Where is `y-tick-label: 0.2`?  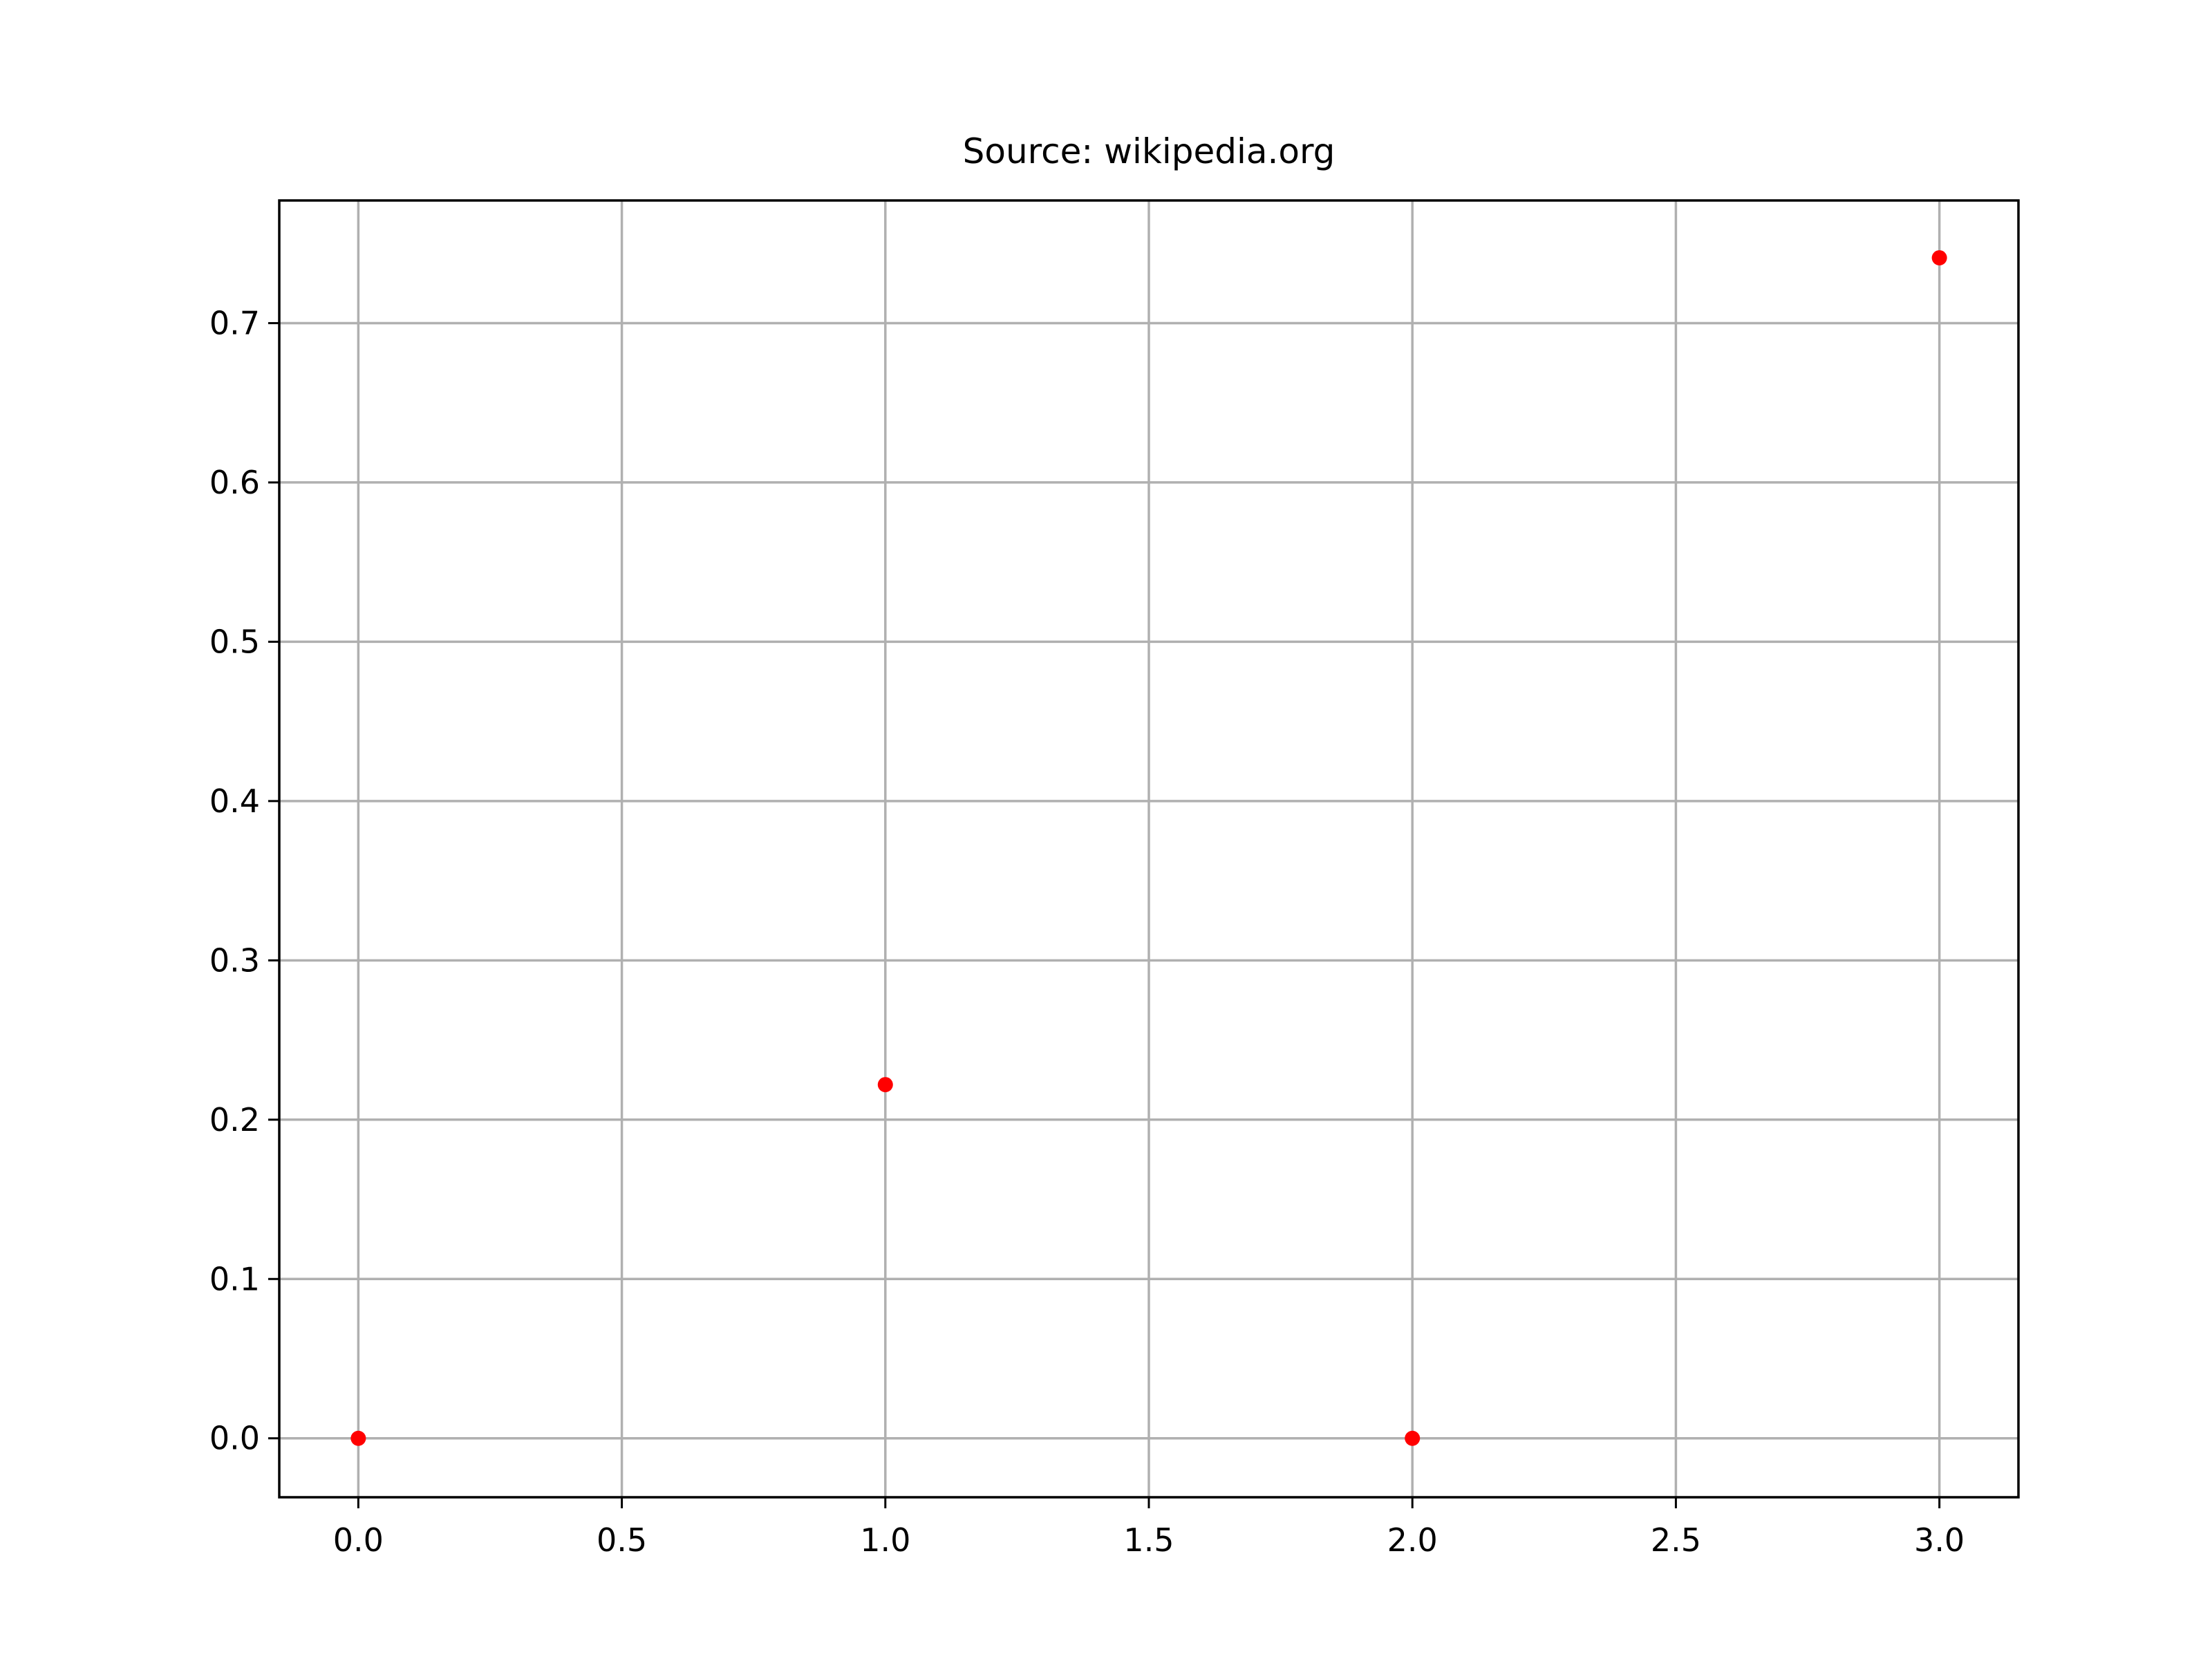
y-tick-label: 0.2 is located at coordinates (235, 1119).